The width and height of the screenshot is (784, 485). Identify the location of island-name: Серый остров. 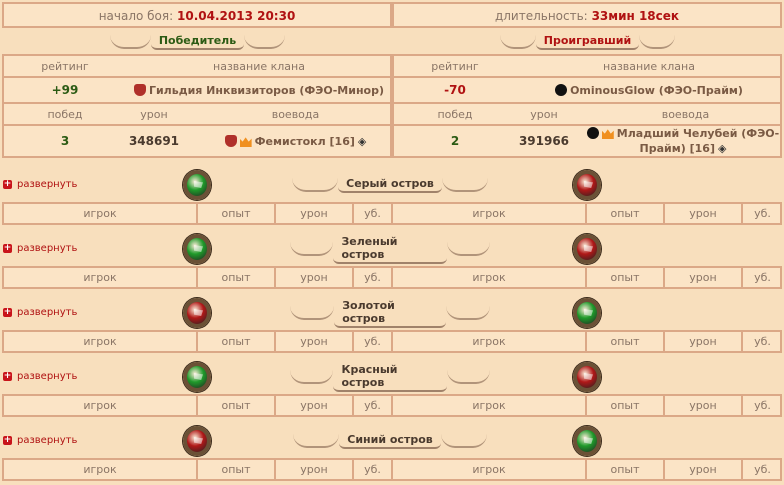
(390, 185).